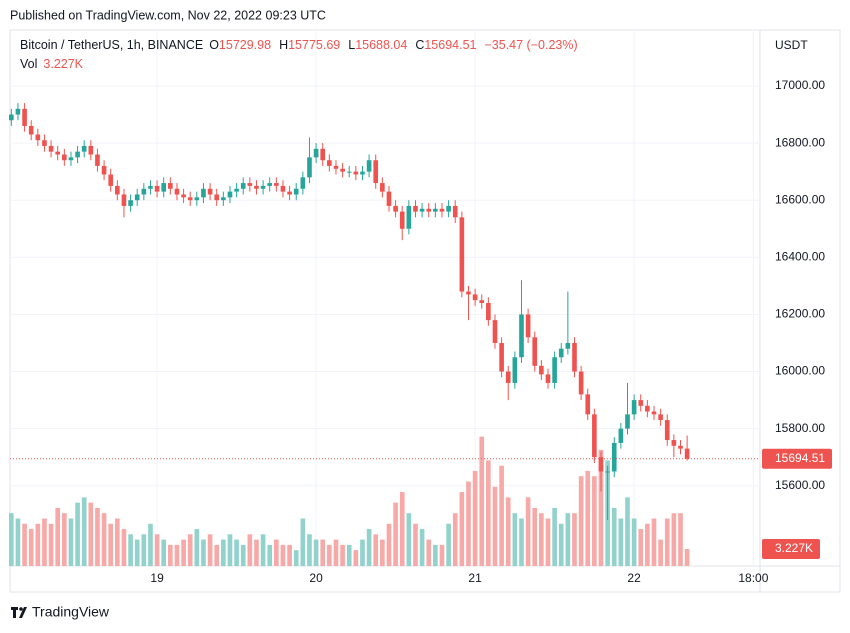  Describe the element at coordinates (314, 45) in the screenshot. I see `field-value: 15775.69` at that location.